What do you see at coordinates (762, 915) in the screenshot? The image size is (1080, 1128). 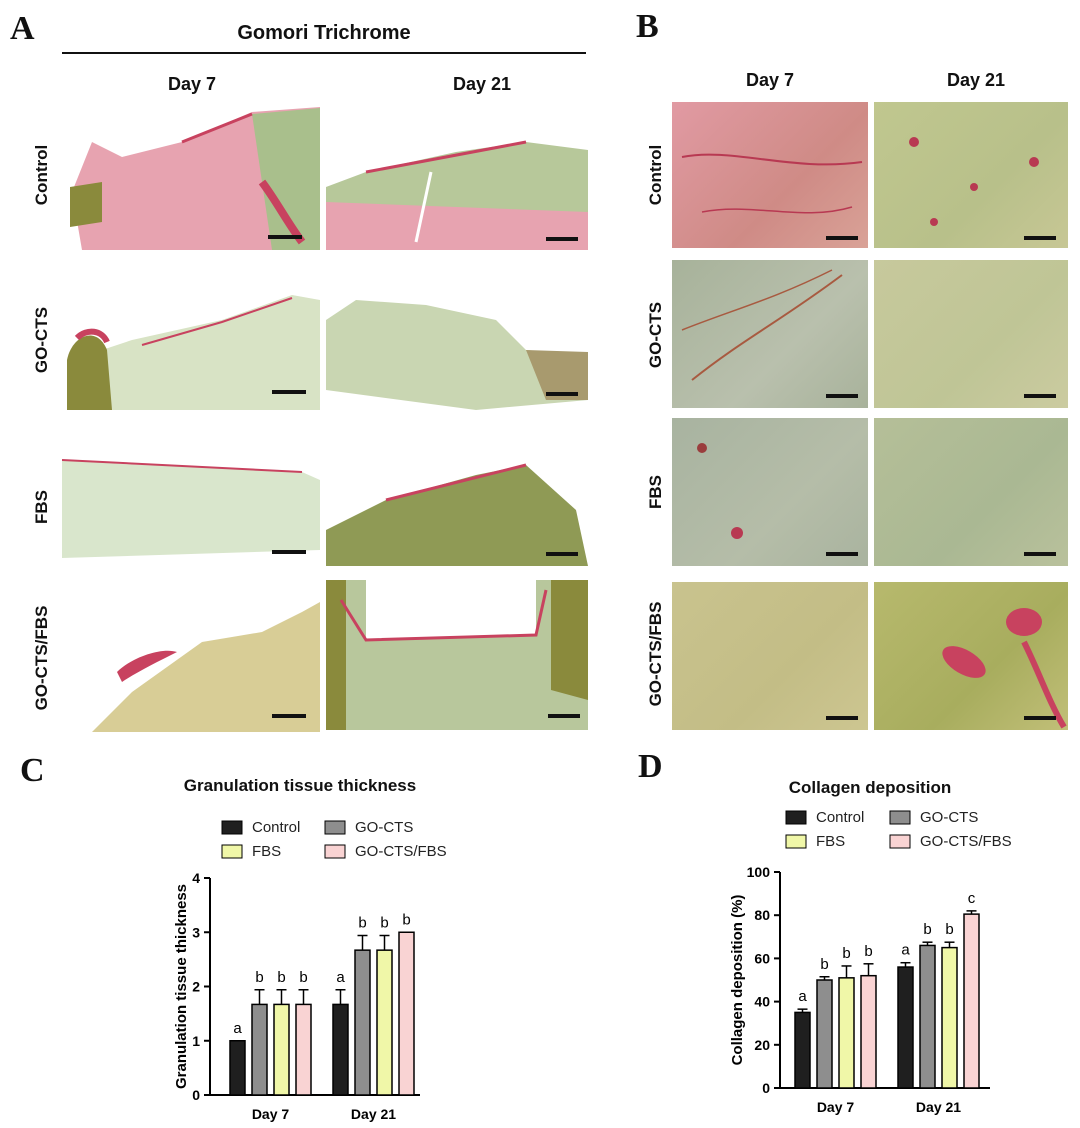 I see `y-tick-label: 80` at bounding box center [762, 915].